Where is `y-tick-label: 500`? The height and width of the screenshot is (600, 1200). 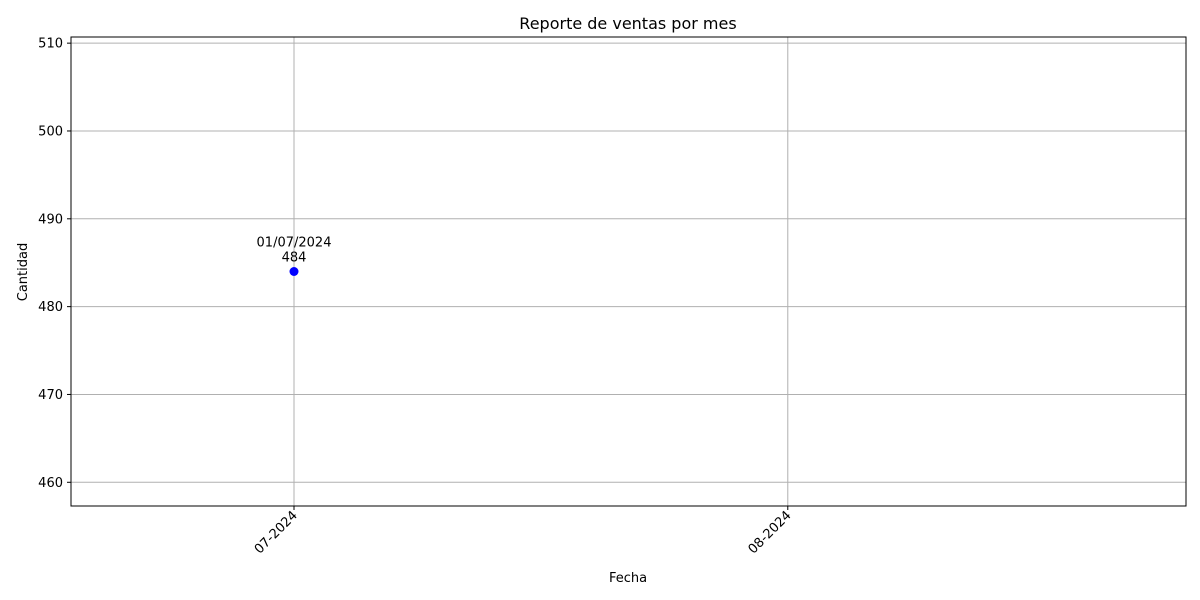
y-tick-label: 500 is located at coordinates (50, 131).